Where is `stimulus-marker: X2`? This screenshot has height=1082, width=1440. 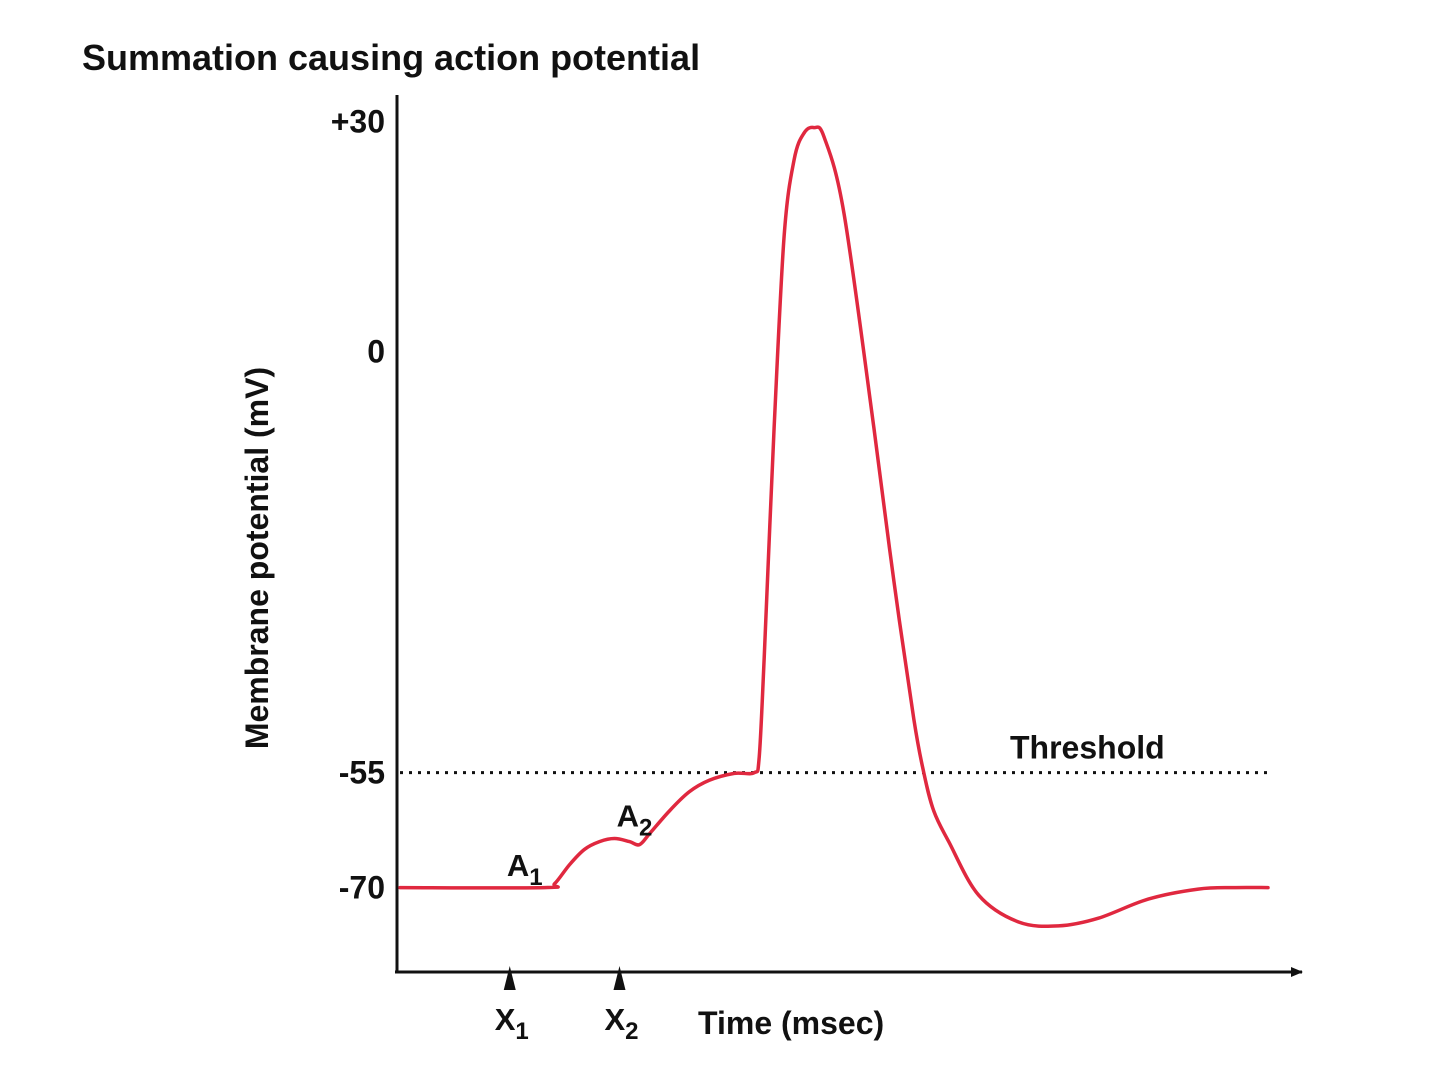
stimulus-marker: X2 is located at coordinates (621, 1005).